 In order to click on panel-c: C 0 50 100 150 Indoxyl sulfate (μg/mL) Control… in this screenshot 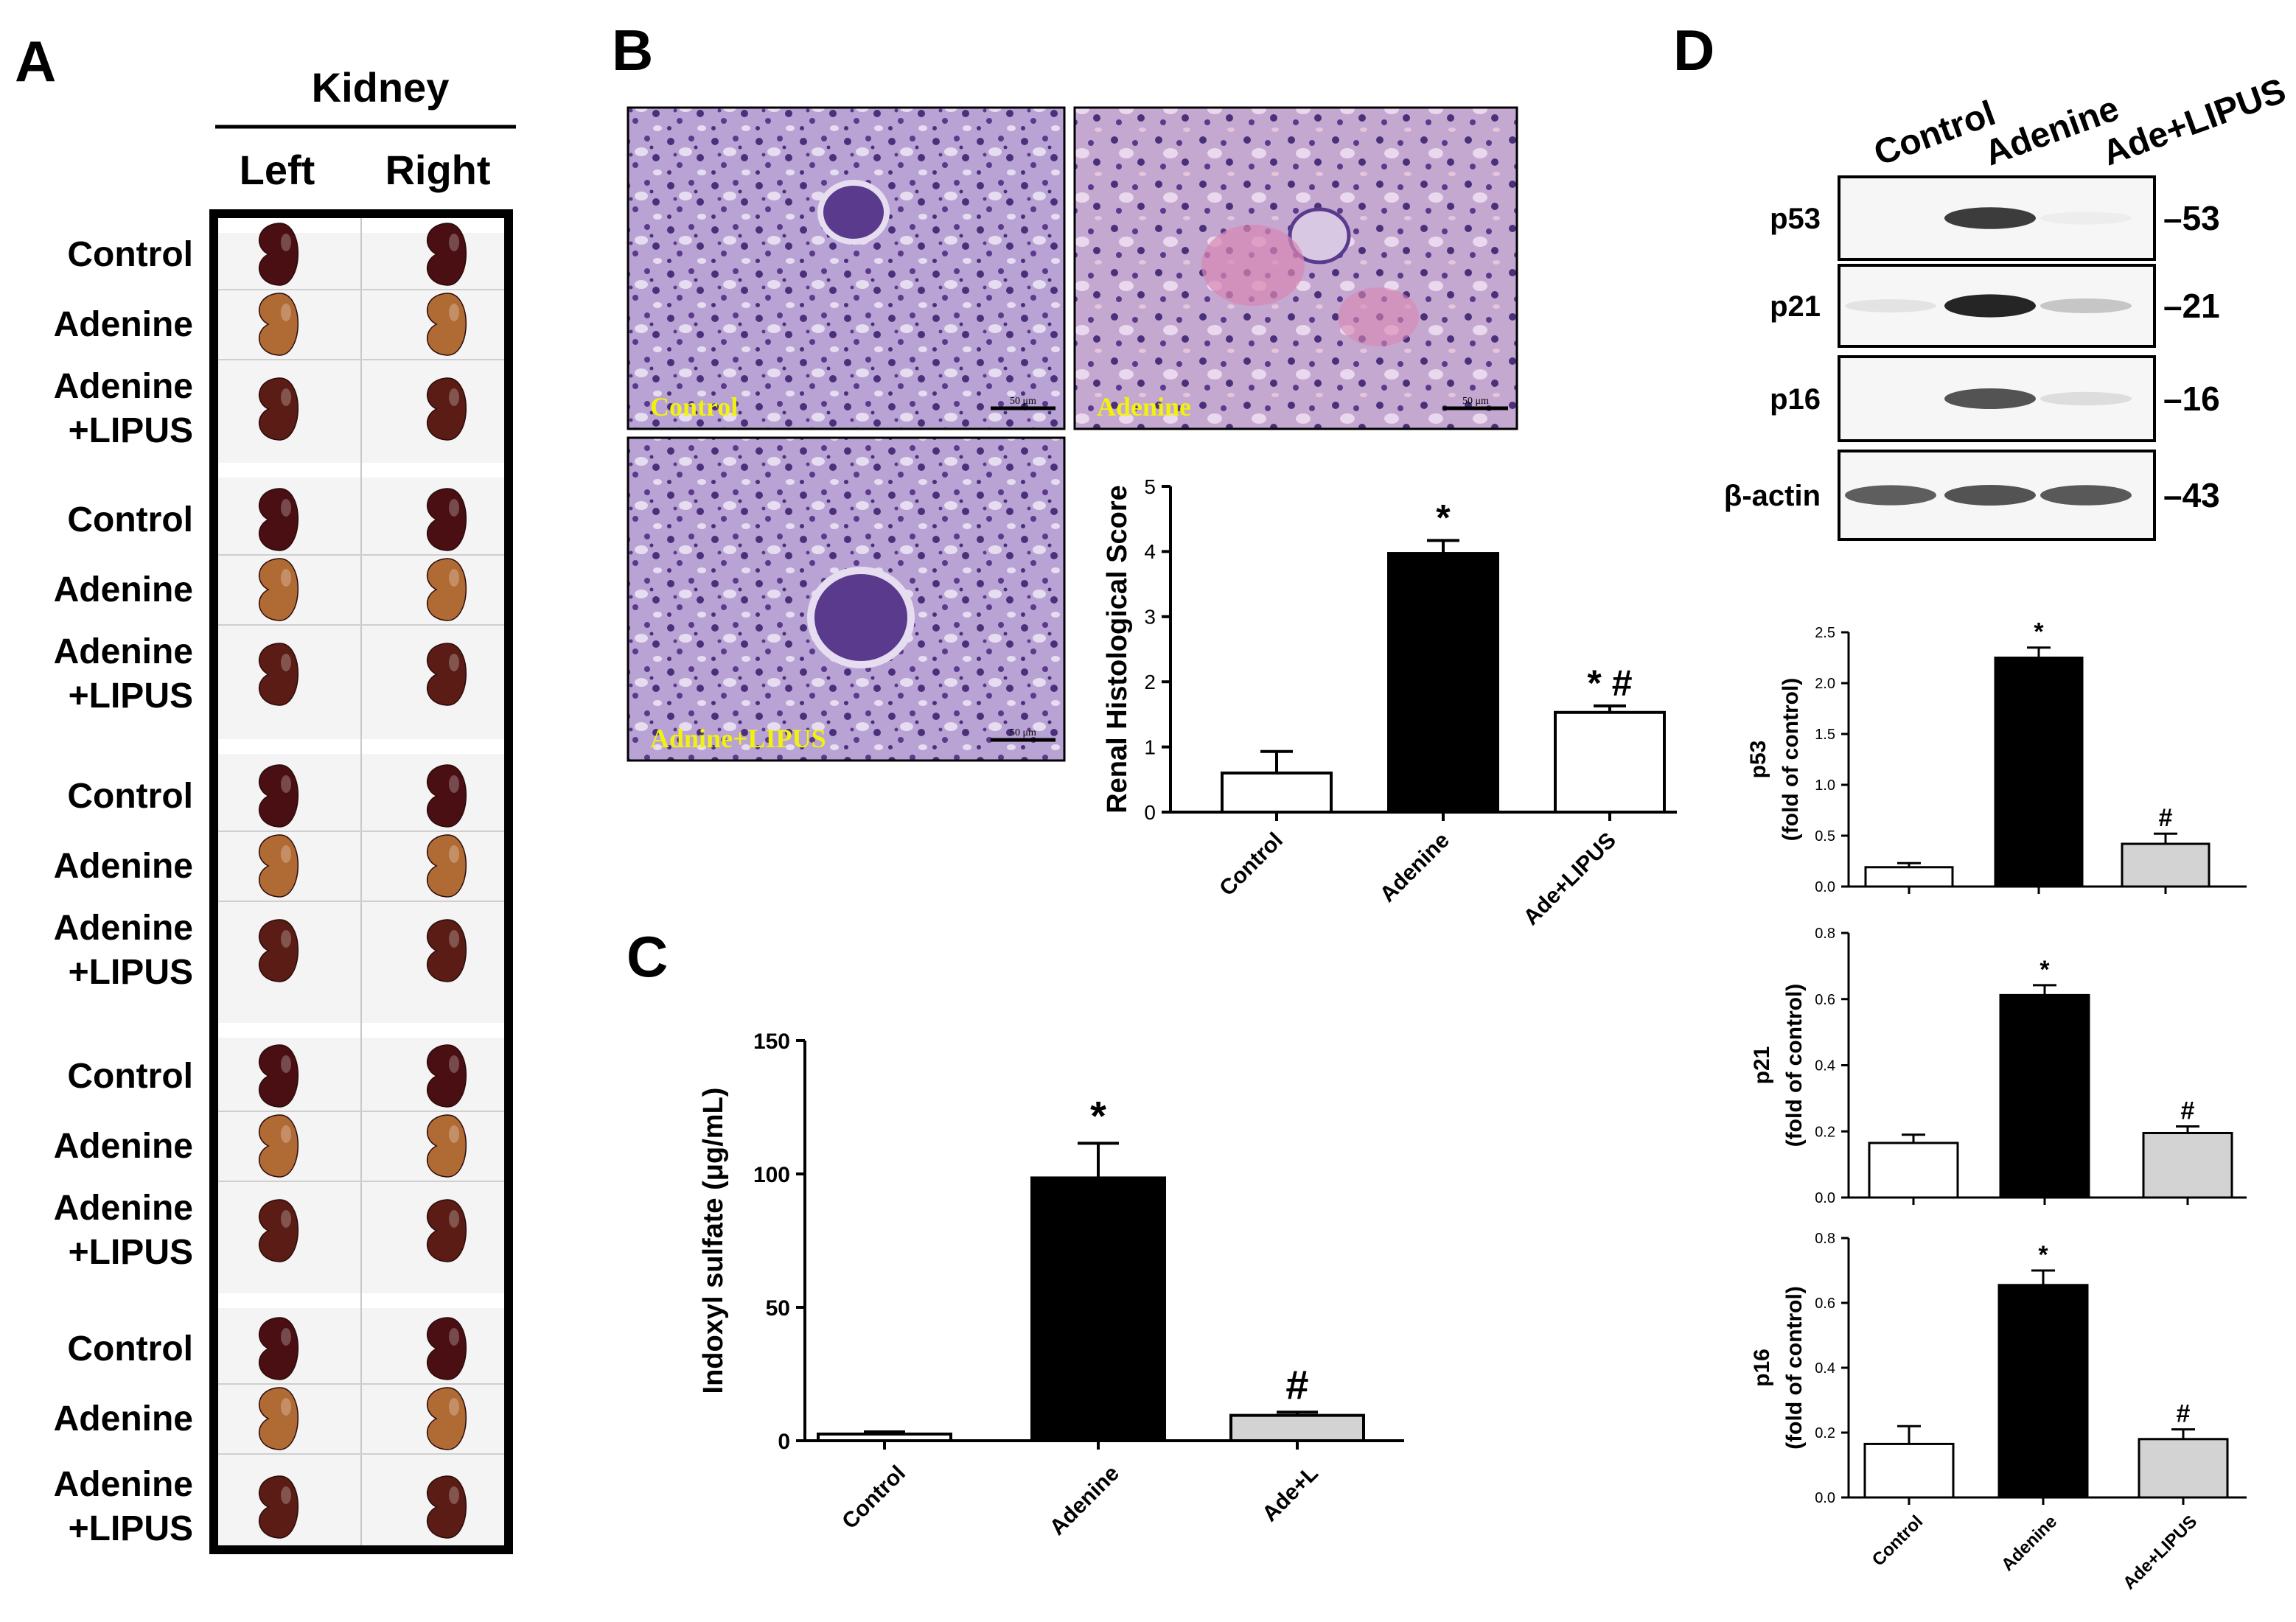, I will do `click(1015, 1232)`.